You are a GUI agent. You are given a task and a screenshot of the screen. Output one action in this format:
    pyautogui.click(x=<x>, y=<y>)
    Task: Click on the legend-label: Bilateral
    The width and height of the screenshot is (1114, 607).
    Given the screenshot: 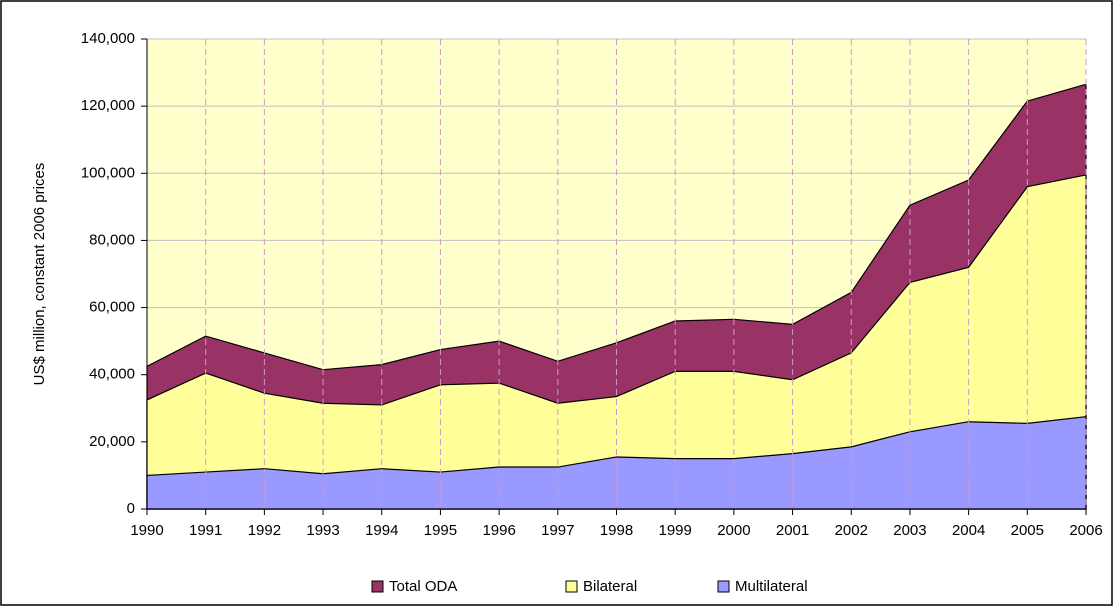 What is the action you would take?
    pyautogui.click(x=610, y=586)
    